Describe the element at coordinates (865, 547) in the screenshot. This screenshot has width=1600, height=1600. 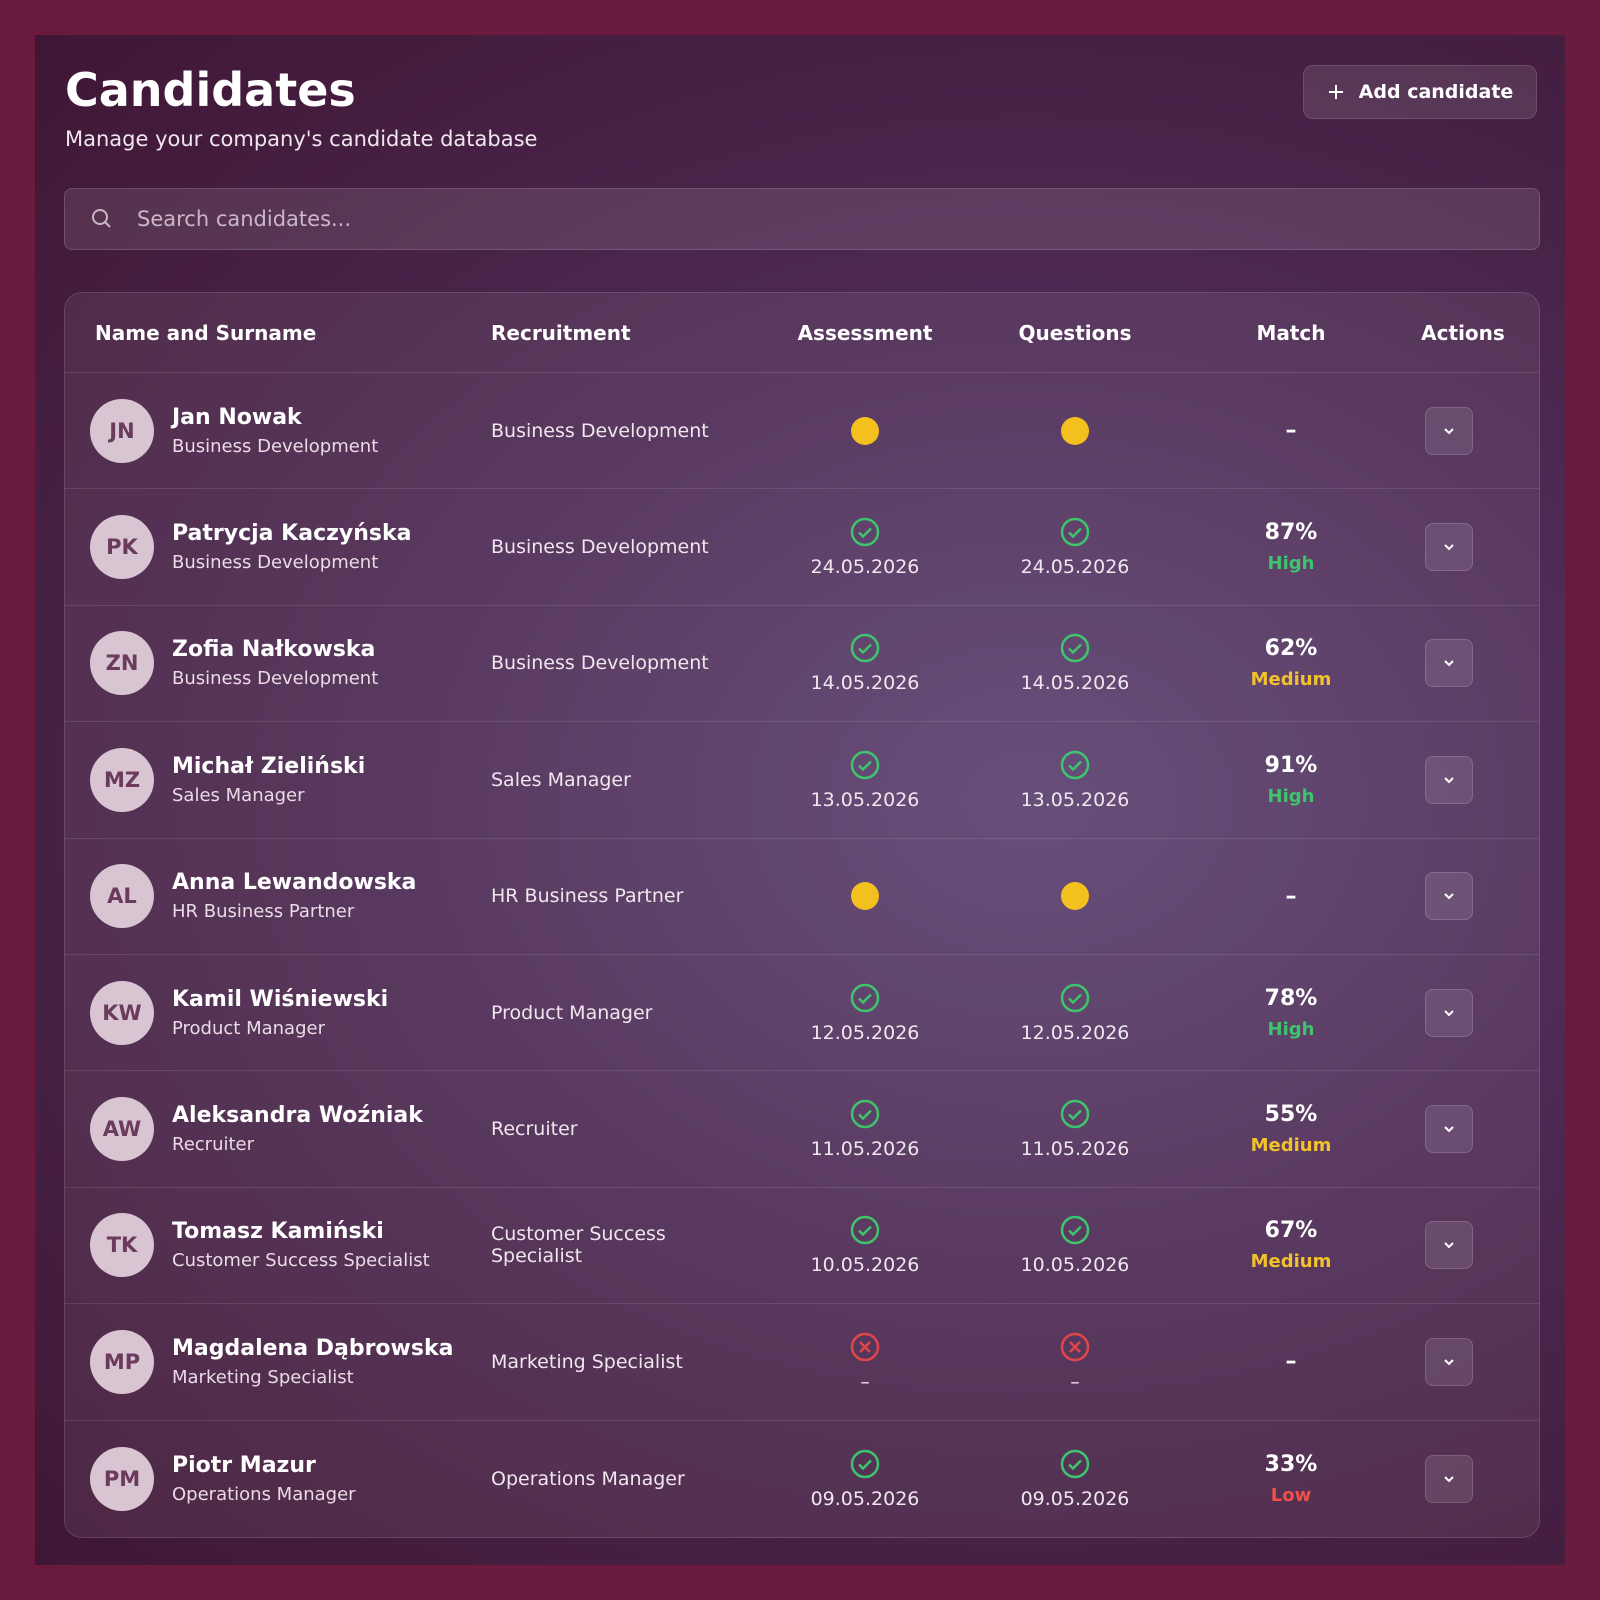
I see `assessment-cell: 24.05.2026` at that location.